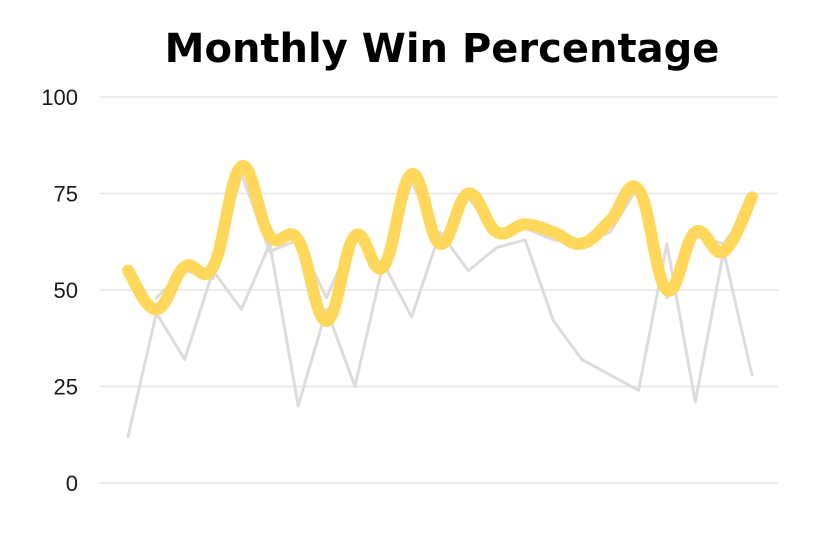 Image resolution: width=830 pixels, height=538 pixels. I want to click on chart-title: Monthly Win Percentage, so click(442, 49).